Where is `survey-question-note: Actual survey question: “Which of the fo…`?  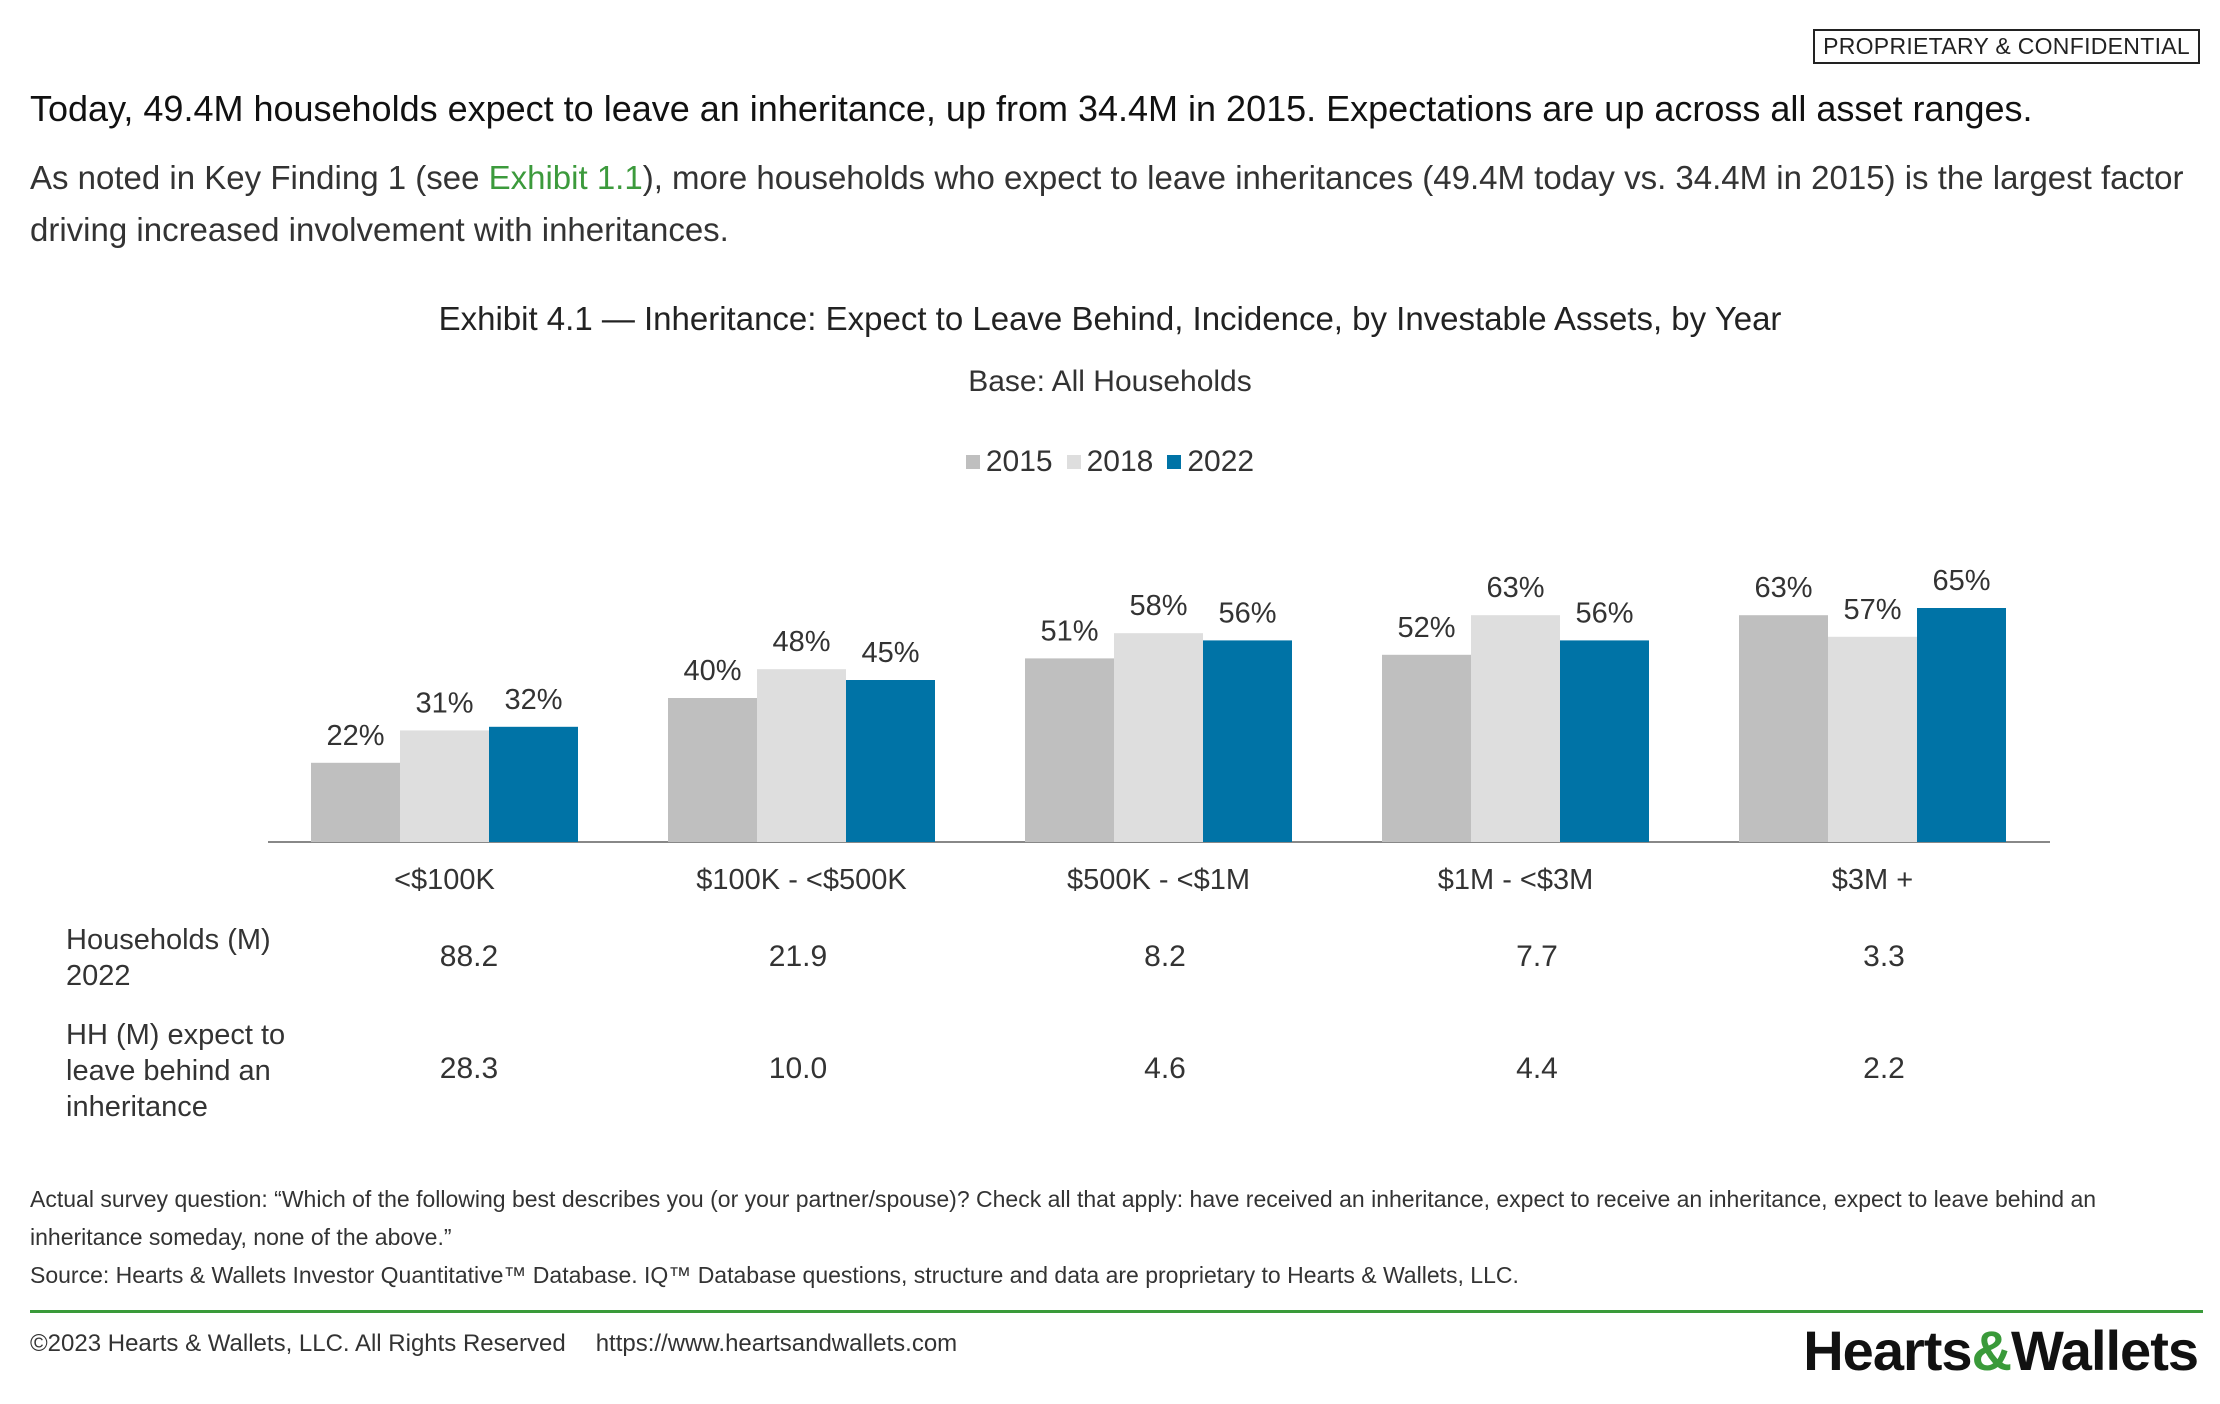 survey-question-note: Actual survey question: “Which of the fo… is located at coordinates (1063, 1218).